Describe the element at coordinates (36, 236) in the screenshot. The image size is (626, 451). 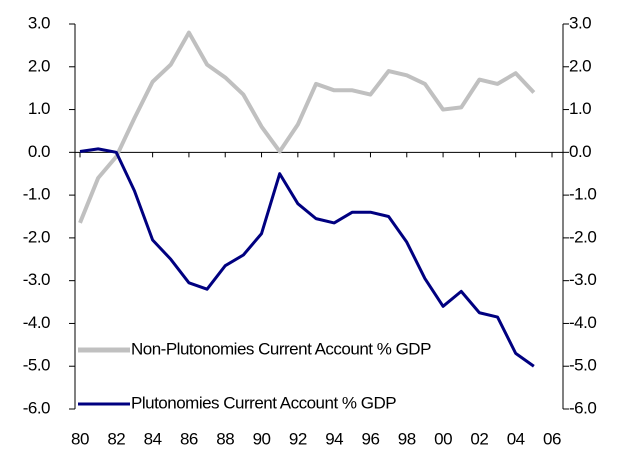
I see `y-tick-label: -2.0` at that location.